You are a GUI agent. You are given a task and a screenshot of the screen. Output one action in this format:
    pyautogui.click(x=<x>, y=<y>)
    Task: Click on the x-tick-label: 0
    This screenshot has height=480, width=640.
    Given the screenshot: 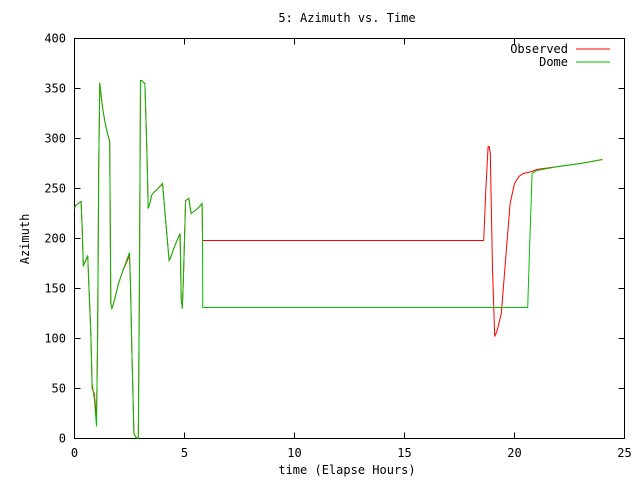 What is the action you would take?
    pyautogui.click(x=74, y=453)
    